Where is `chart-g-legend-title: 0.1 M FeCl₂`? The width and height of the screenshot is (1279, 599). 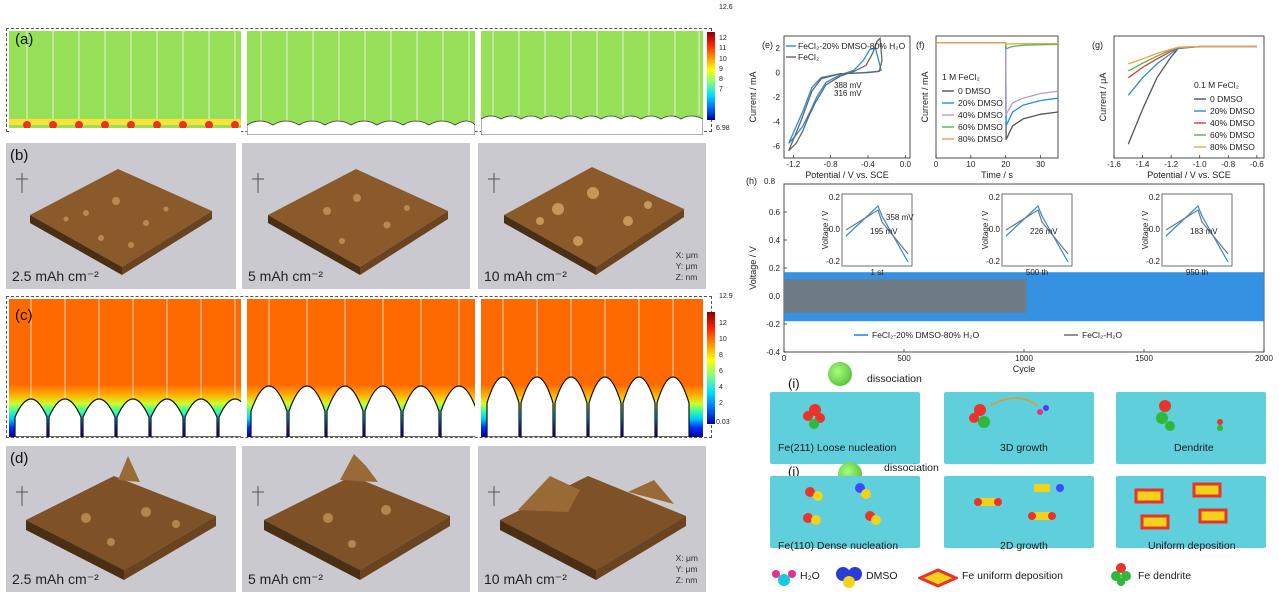
chart-g-legend-title: 0.1 M FeCl₂ is located at coordinates (1216, 85).